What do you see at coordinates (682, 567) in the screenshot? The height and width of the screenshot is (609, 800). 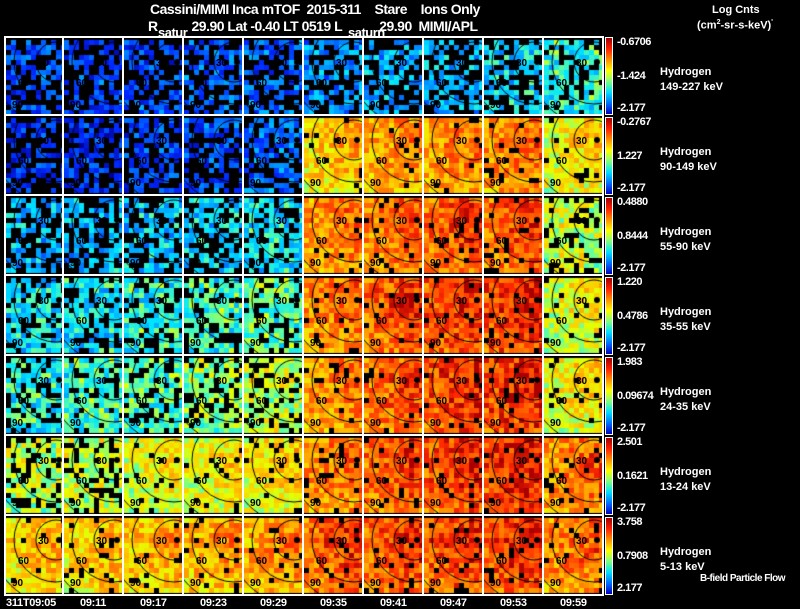 I see `energy-range: 5-13 keV` at bounding box center [682, 567].